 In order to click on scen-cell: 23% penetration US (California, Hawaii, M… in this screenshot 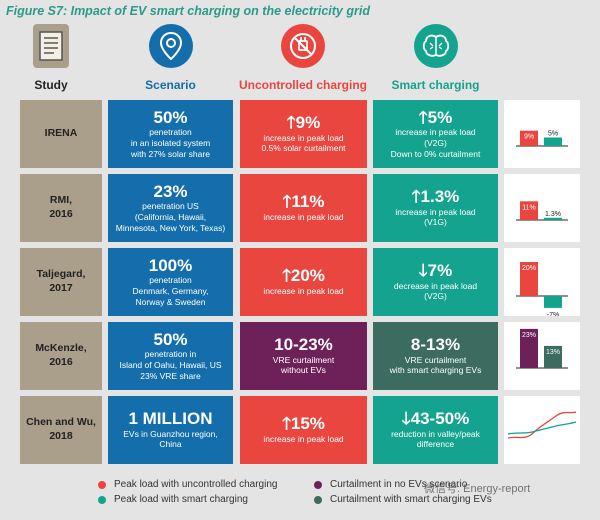, I will do `click(170, 208)`.